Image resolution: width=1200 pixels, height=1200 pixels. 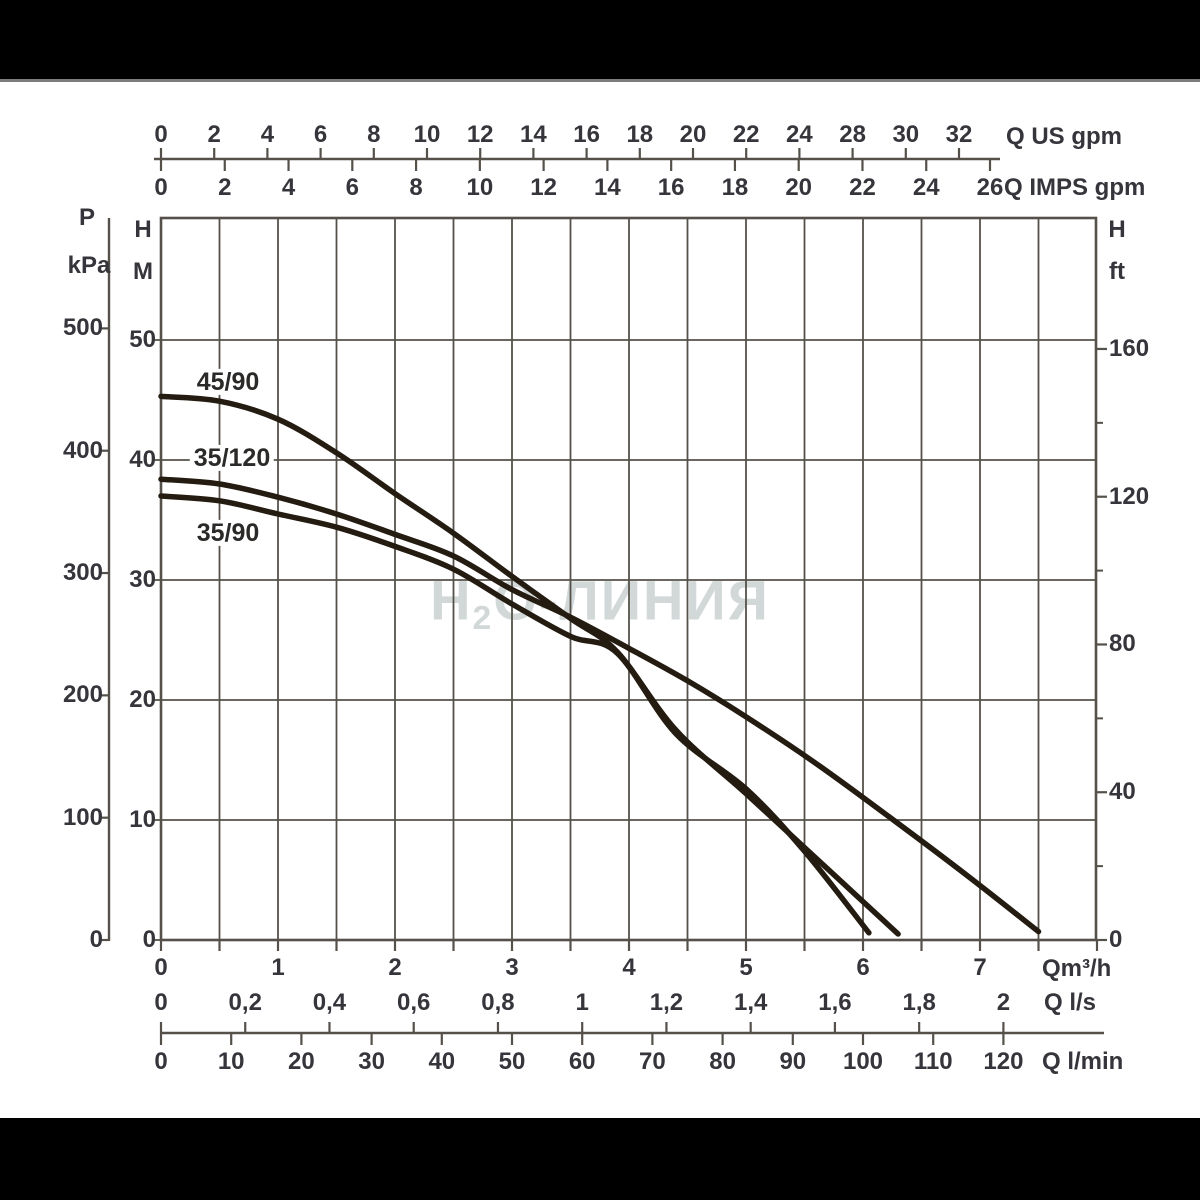 What do you see at coordinates (228, 533) in the screenshot?
I see `curve-label-35-90: 35/90` at bounding box center [228, 533].